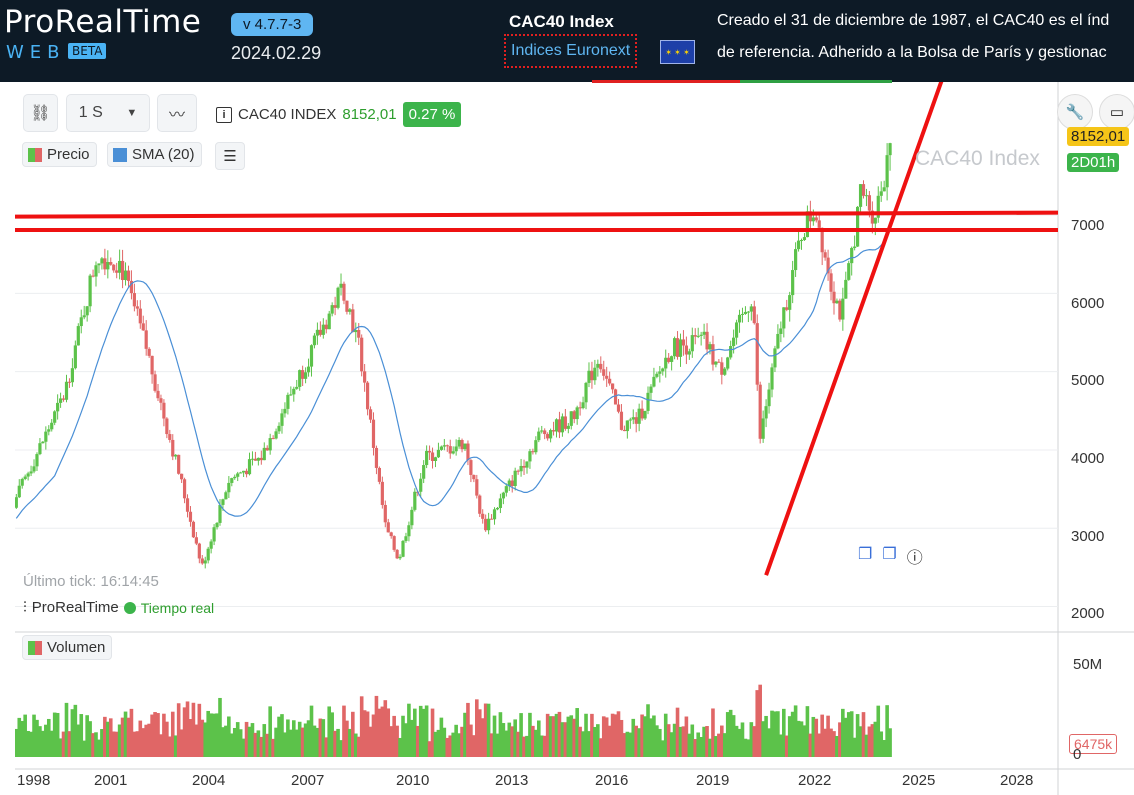  I want to click on time-axis-label: 2001, so click(111, 780).